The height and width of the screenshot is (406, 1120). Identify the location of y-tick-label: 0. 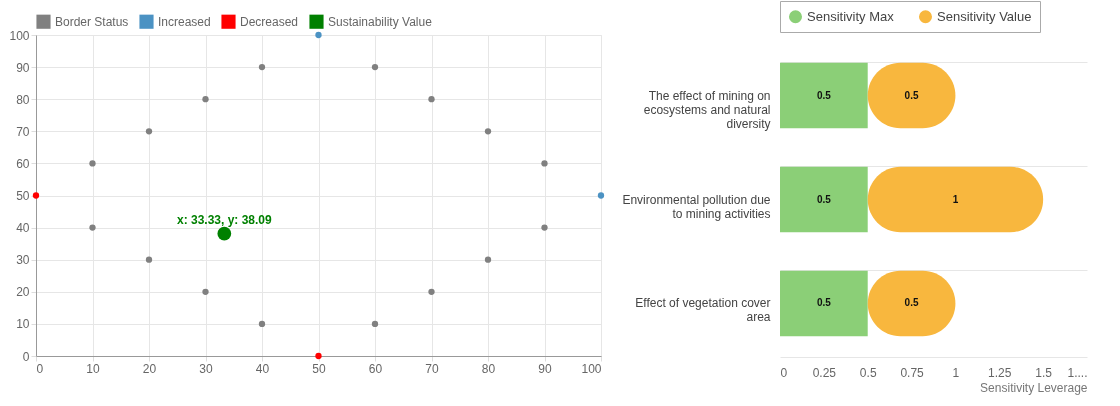
(26, 356).